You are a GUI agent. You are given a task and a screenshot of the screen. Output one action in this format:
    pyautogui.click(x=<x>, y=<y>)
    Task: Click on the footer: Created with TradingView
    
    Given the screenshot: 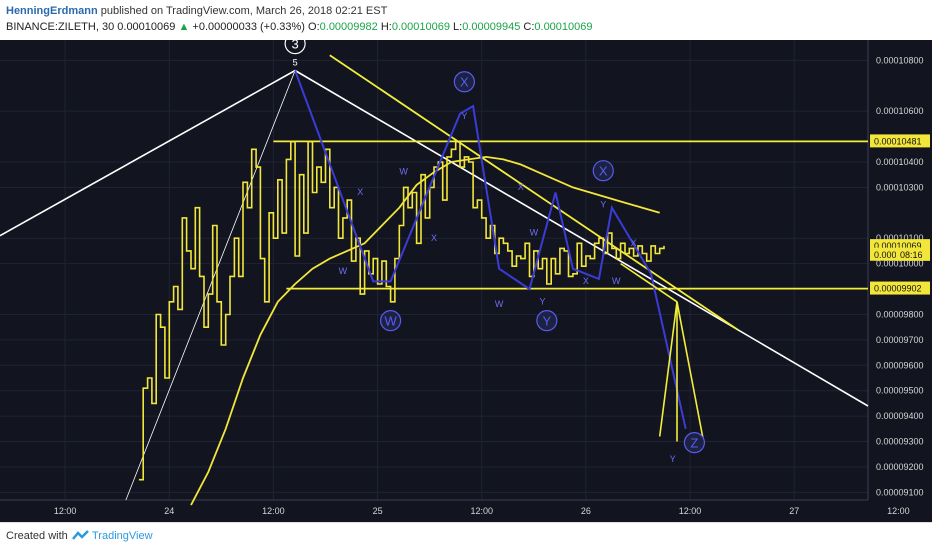 What is the action you would take?
    pyautogui.click(x=466, y=536)
    